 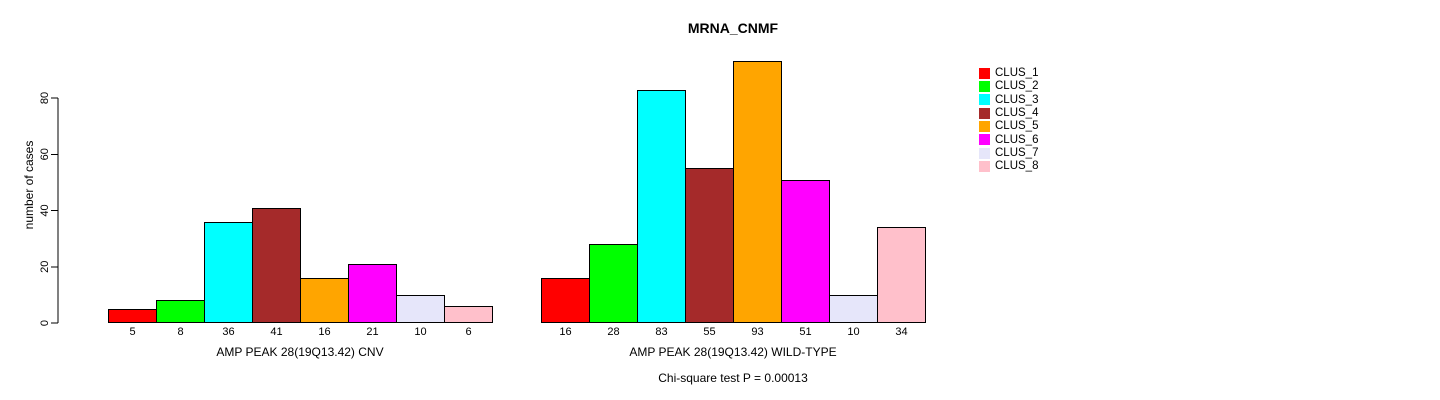 What do you see at coordinates (805, 332) in the screenshot?
I see `bar-value-label: 51` at bounding box center [805, 332].